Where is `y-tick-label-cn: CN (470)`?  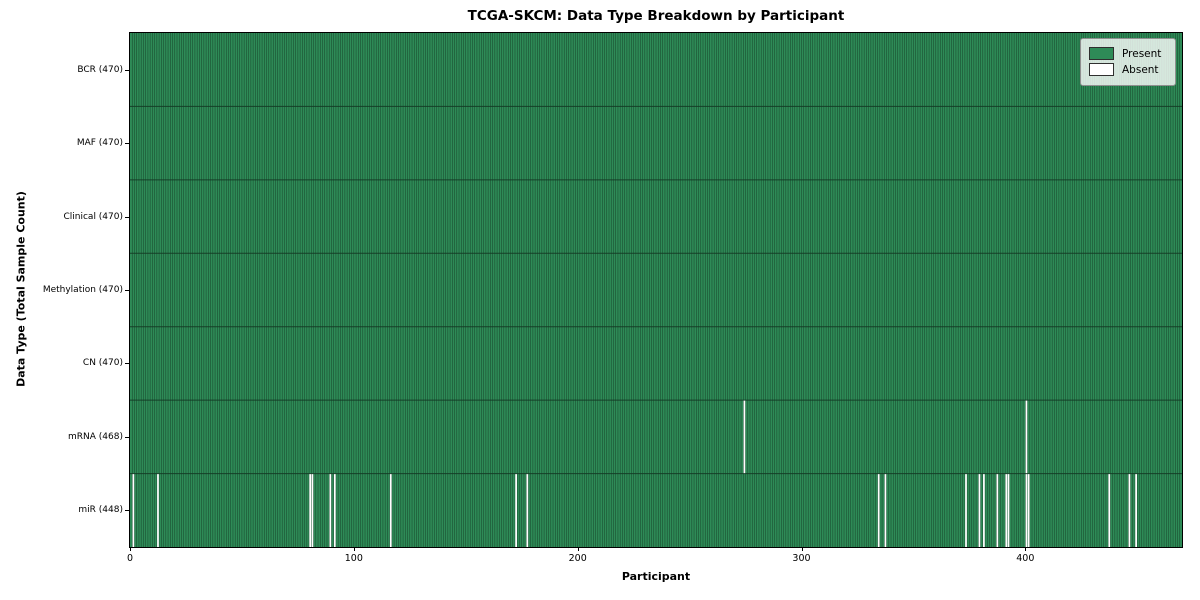 y-tick-label-cn: CN (470) is located at coordinates (102, 363).